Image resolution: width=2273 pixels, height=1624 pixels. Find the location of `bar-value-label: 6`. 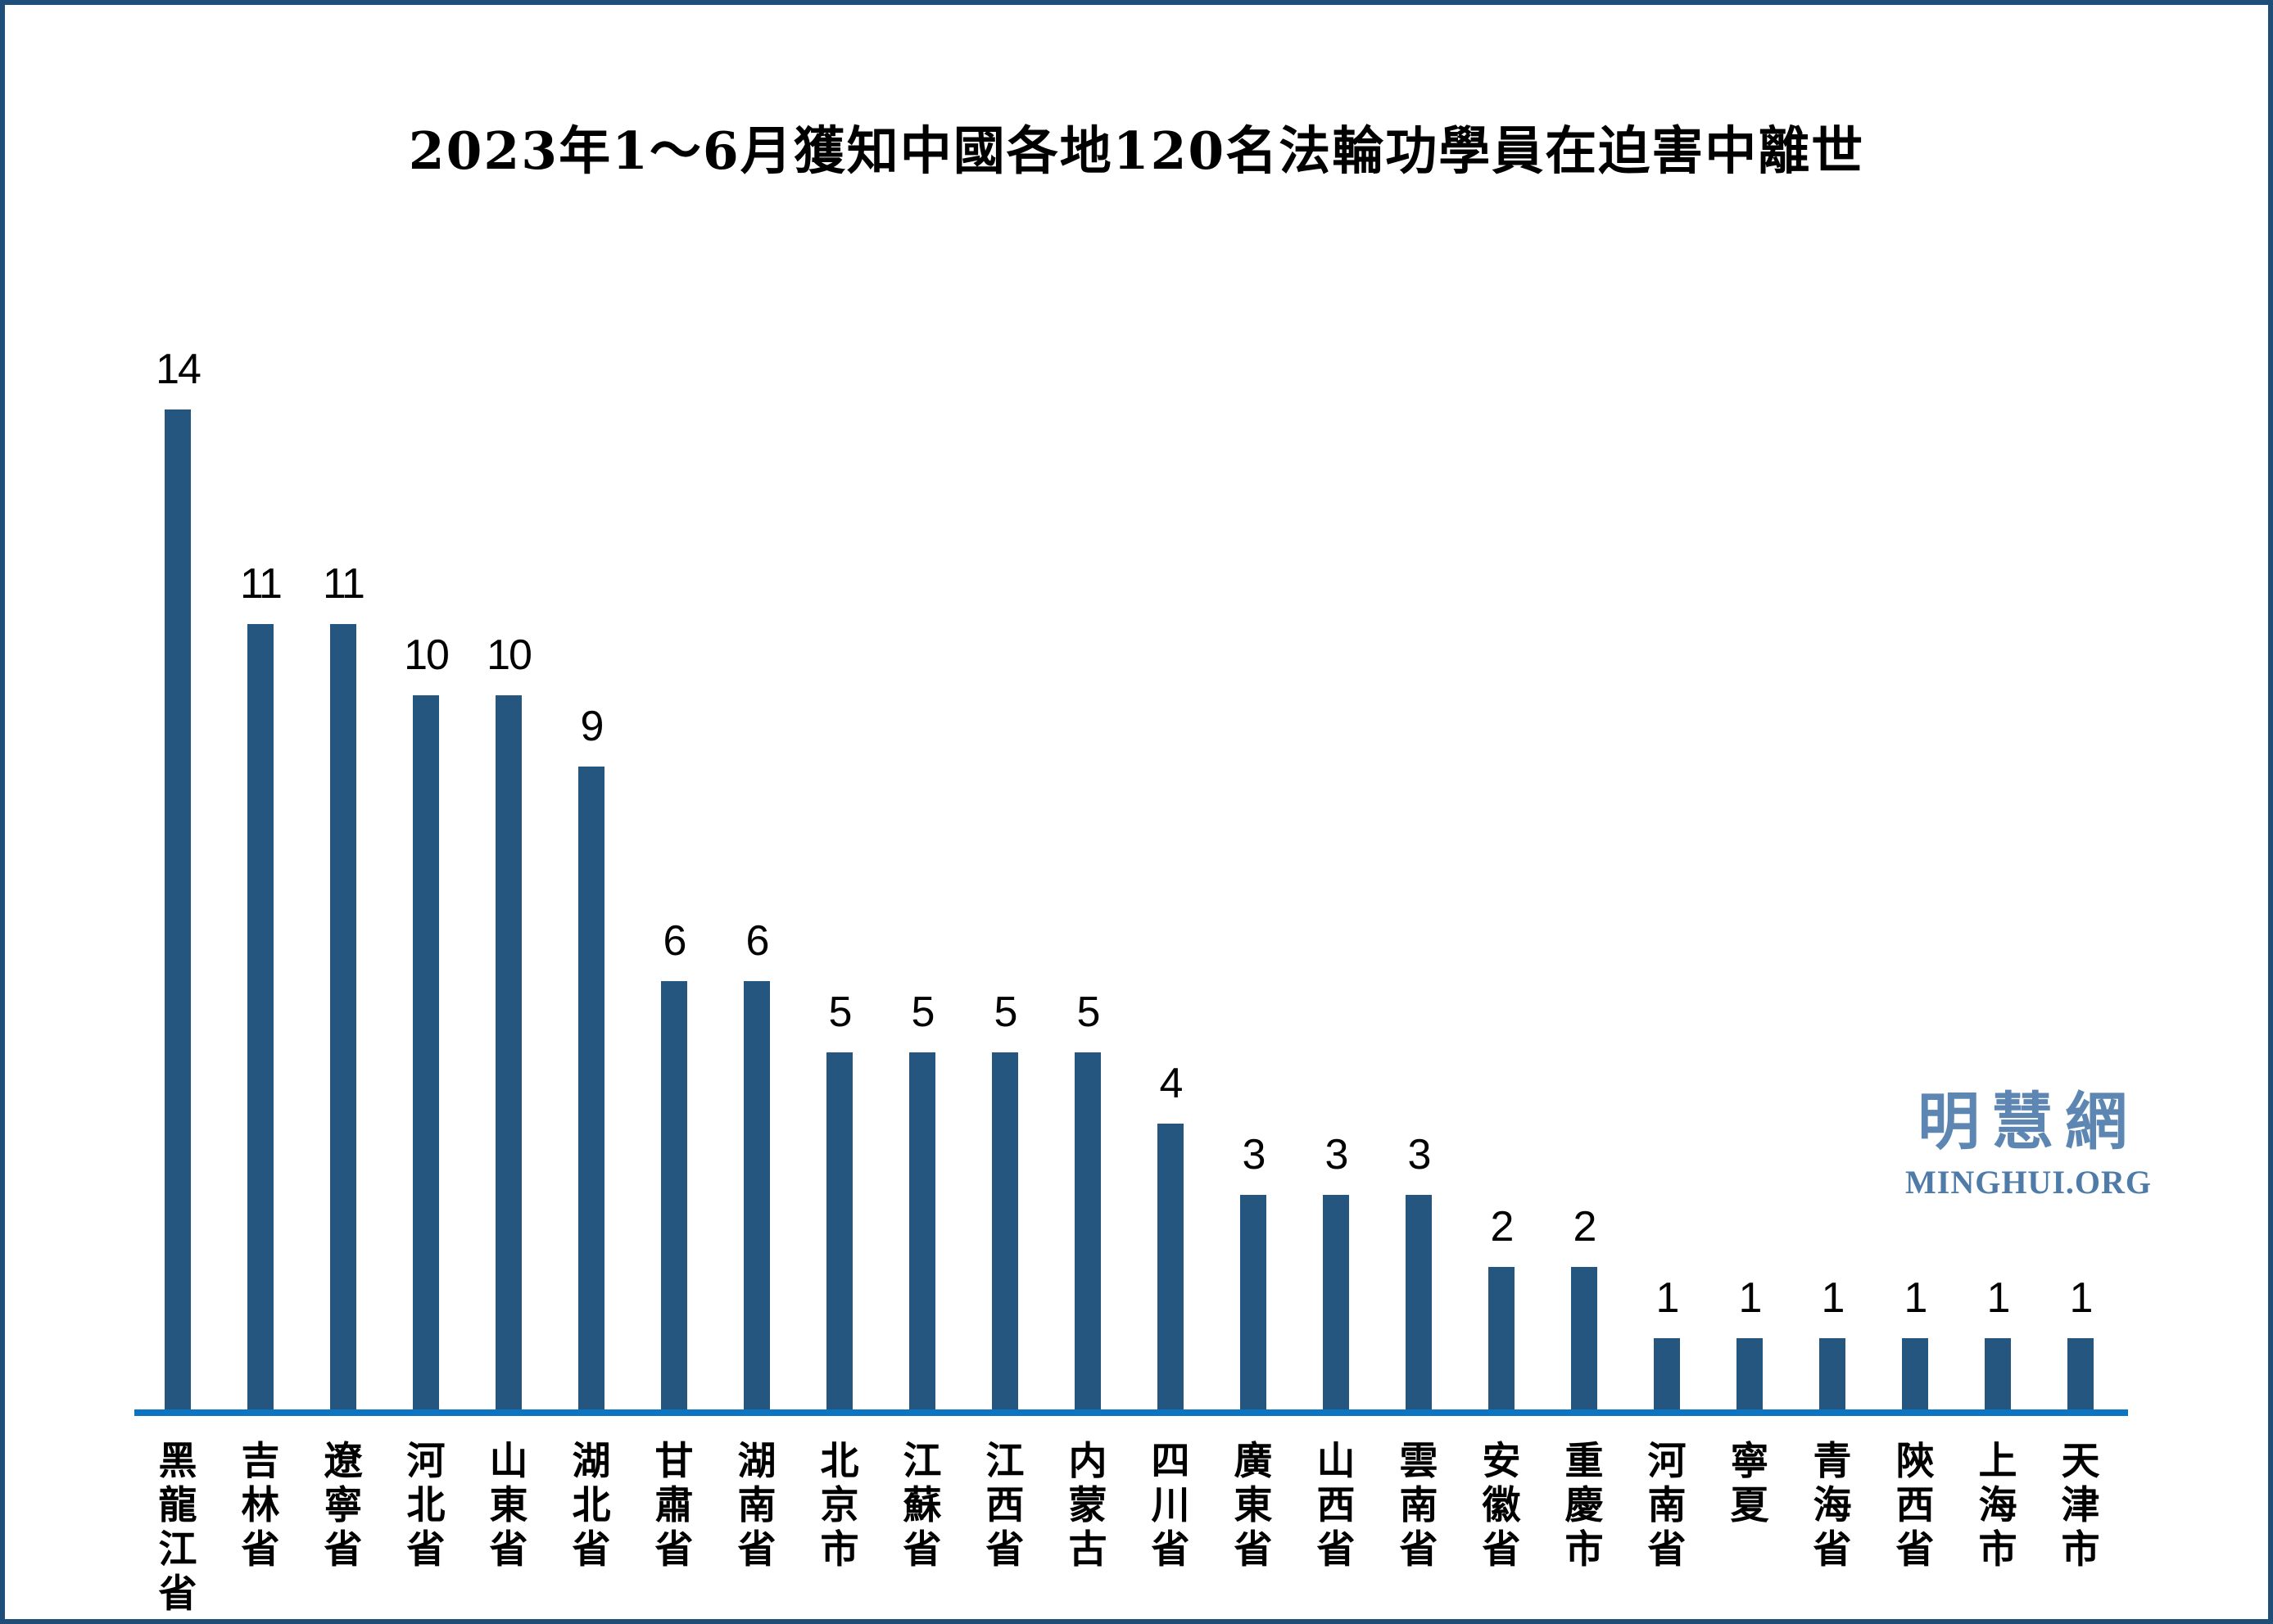

bar-value-label: 6 is located at coordinates (757, 941).